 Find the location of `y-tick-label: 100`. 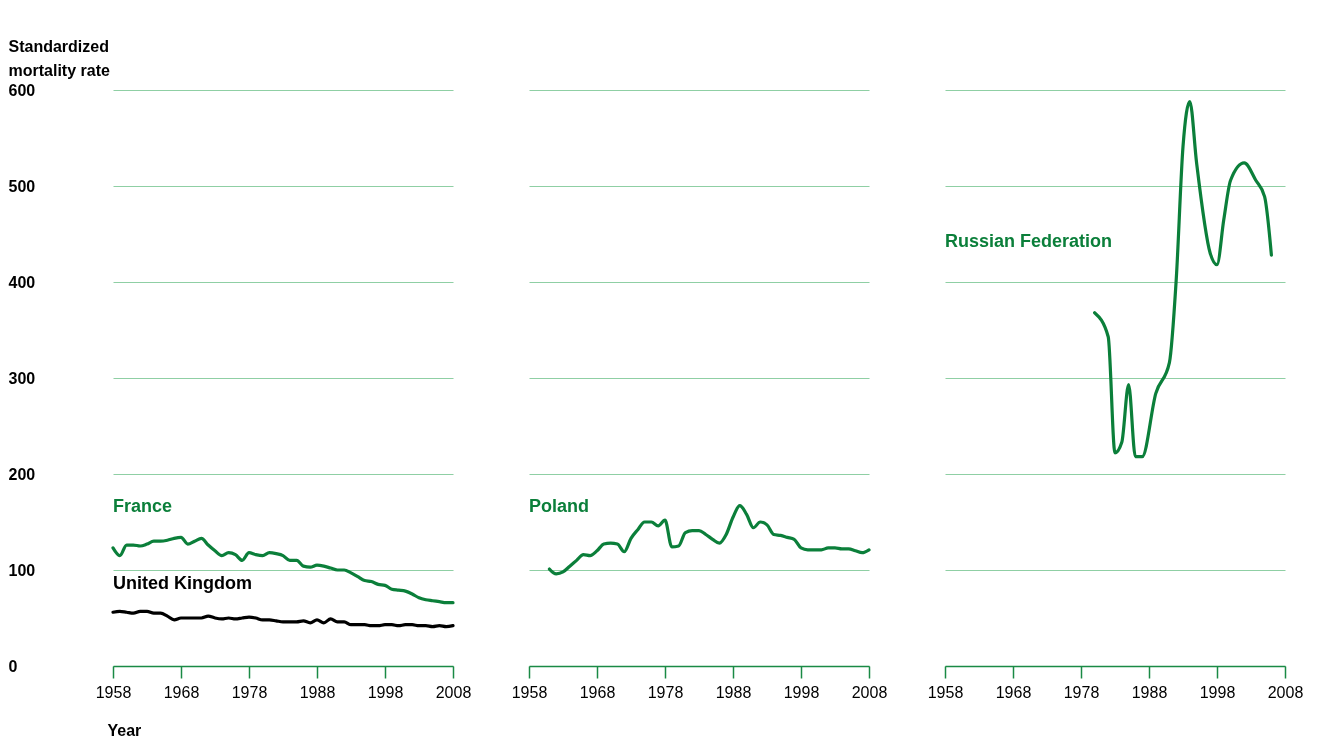

y-tick-label: 100 is located at coordinates (22, 570).